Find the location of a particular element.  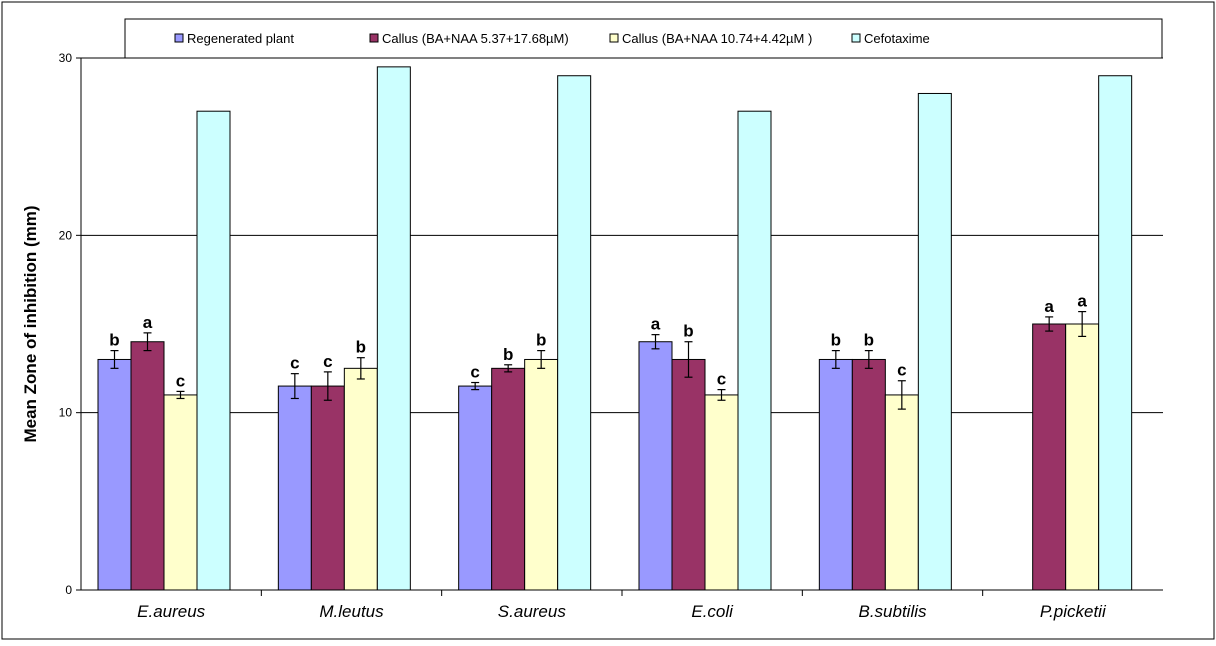

y-tick-label: 10 is located at coordinates (66, 413).